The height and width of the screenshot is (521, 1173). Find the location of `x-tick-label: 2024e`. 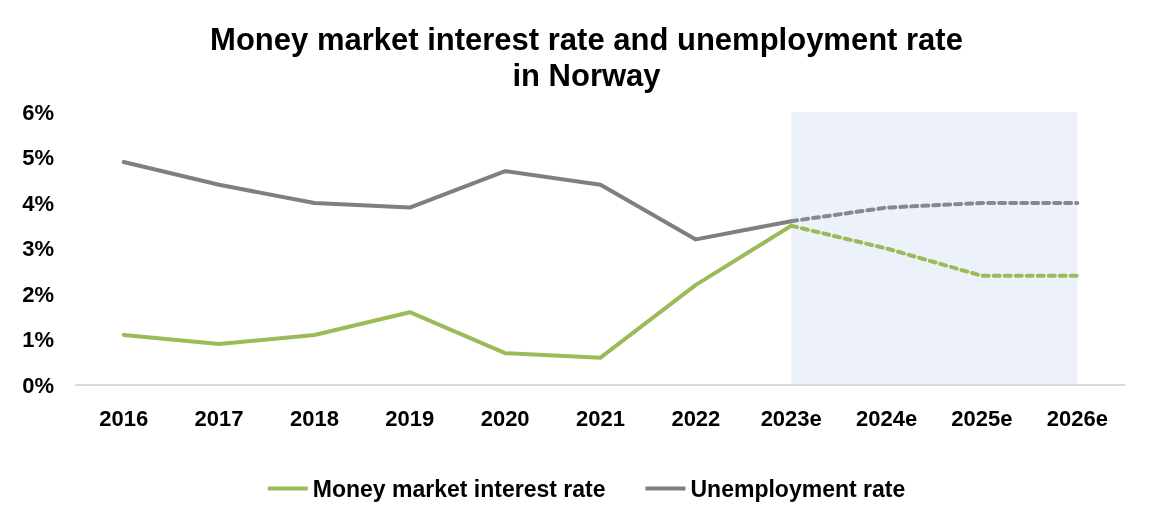

x-tick-label: 2024e is located at coordinates (887, 418).